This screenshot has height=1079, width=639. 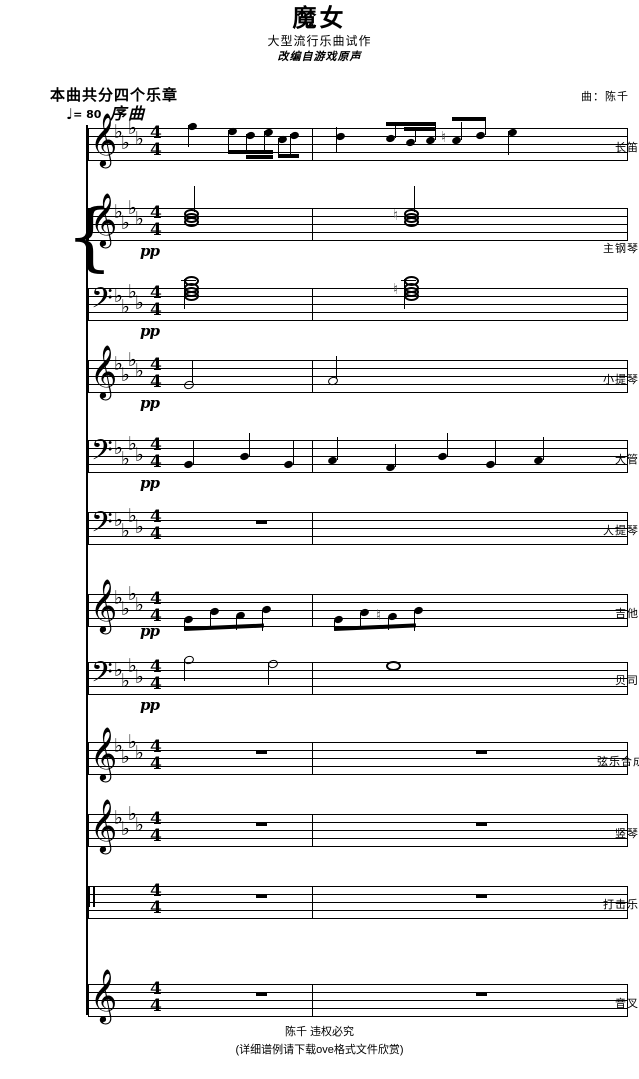 What do you see at coordinates (358, 901) in the screenshot?
I see `staff-percussion: 4 4` at bounding box center [358, 901].